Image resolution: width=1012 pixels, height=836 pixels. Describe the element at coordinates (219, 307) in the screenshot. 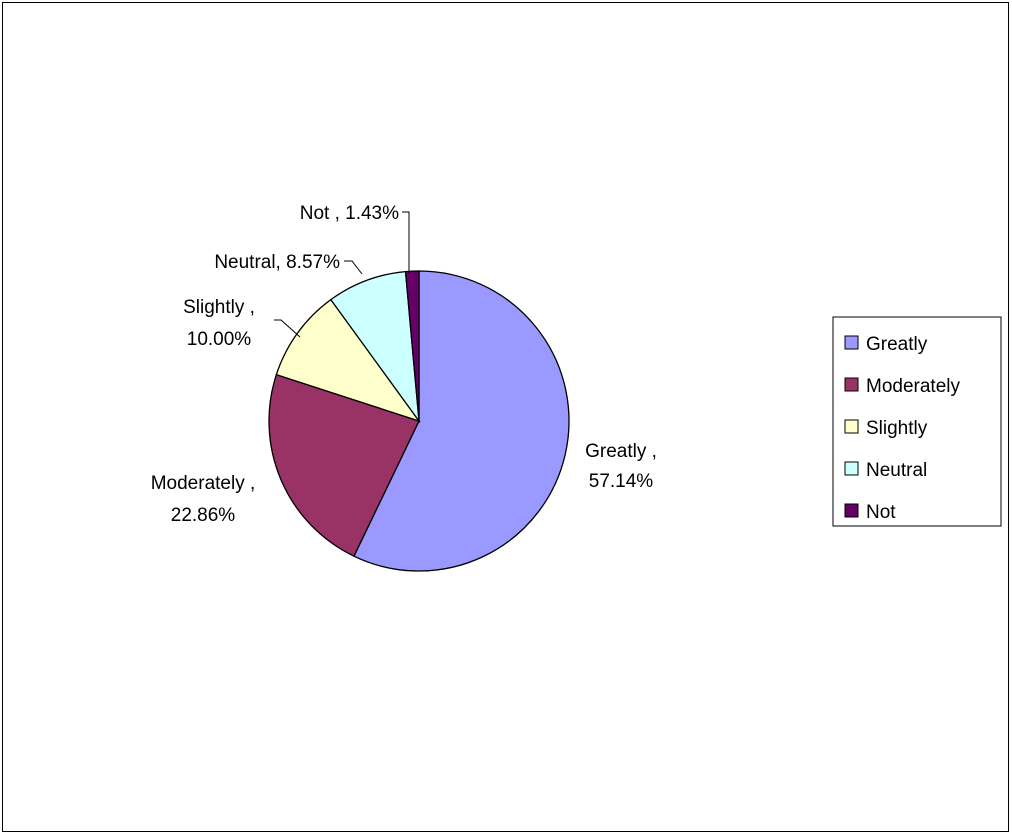

I see `data-label-slightly: Slightly ,` at that location.